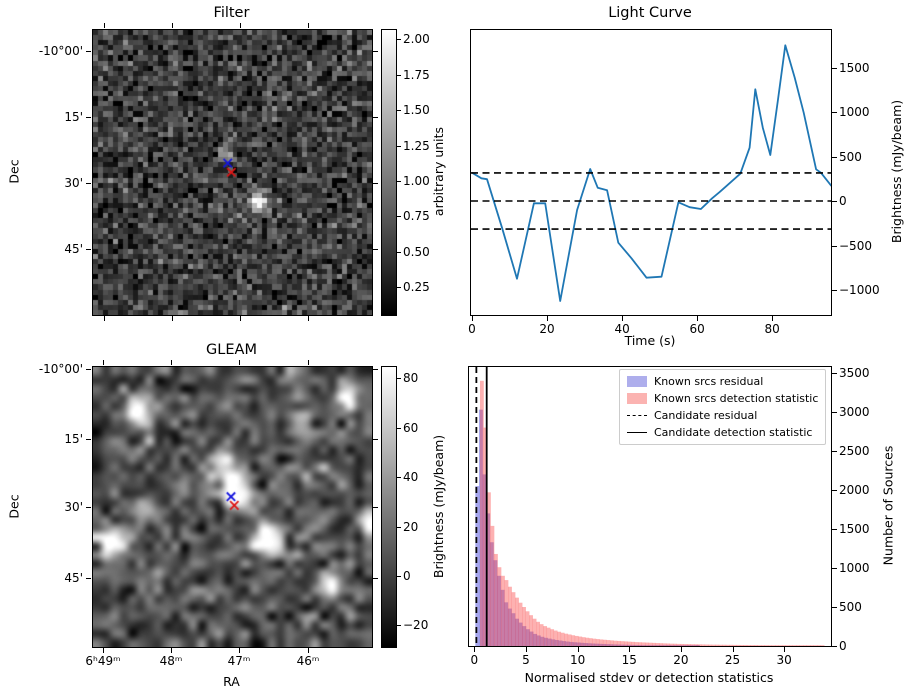  I want to click on tick-label: 0.25, so click(416, 287).